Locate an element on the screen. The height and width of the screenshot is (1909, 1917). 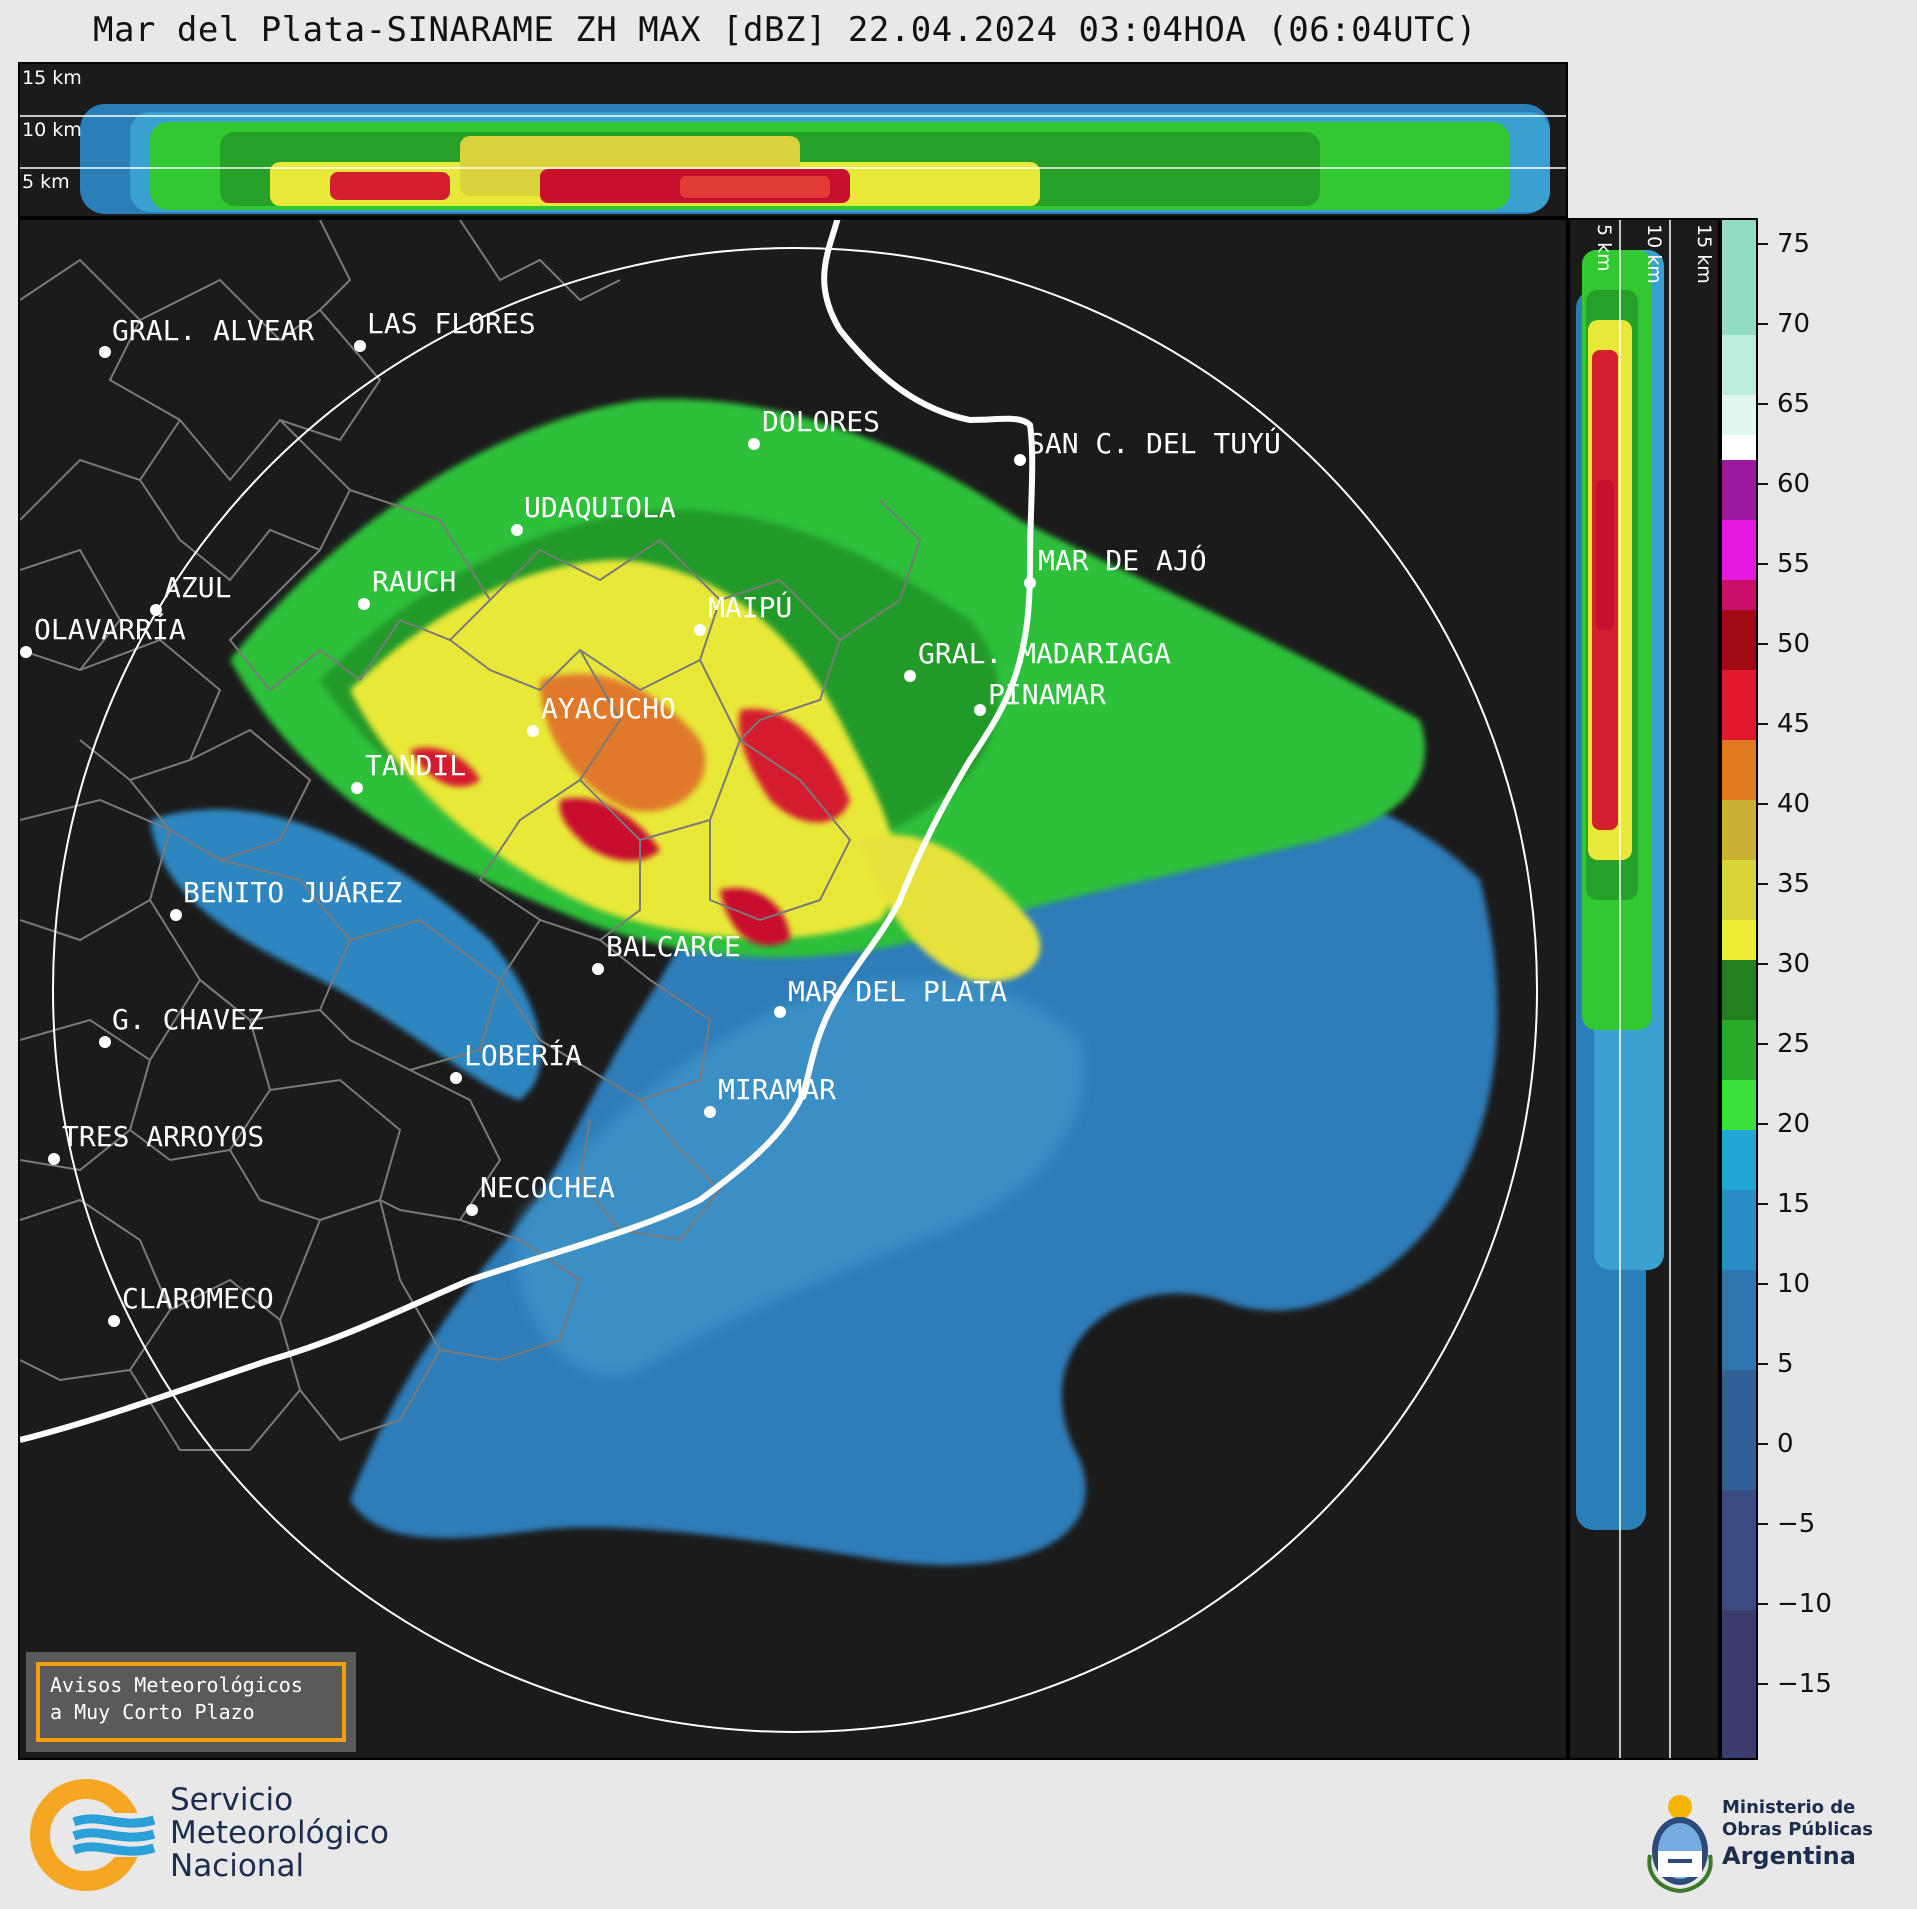
city-label: MAIPÚ is located at coordinates (750, 607).